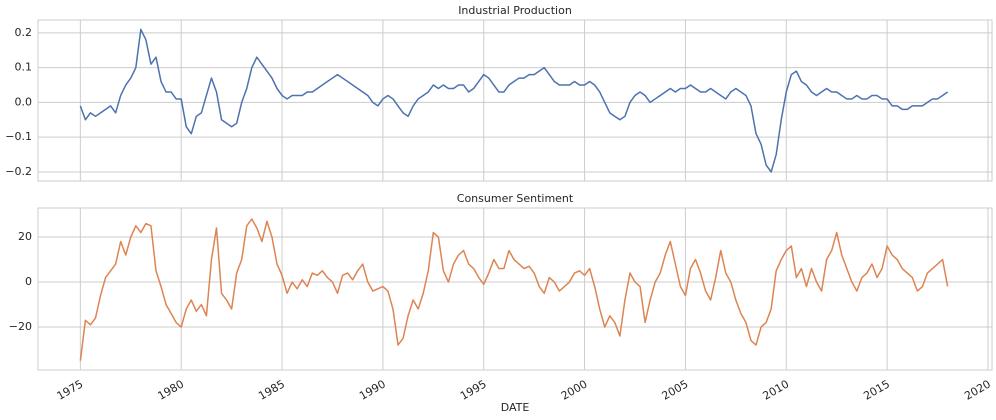  Describe the element at coordinates (24, 32) in the screenshot. I see `y-tick-label: 0.2` at that location.